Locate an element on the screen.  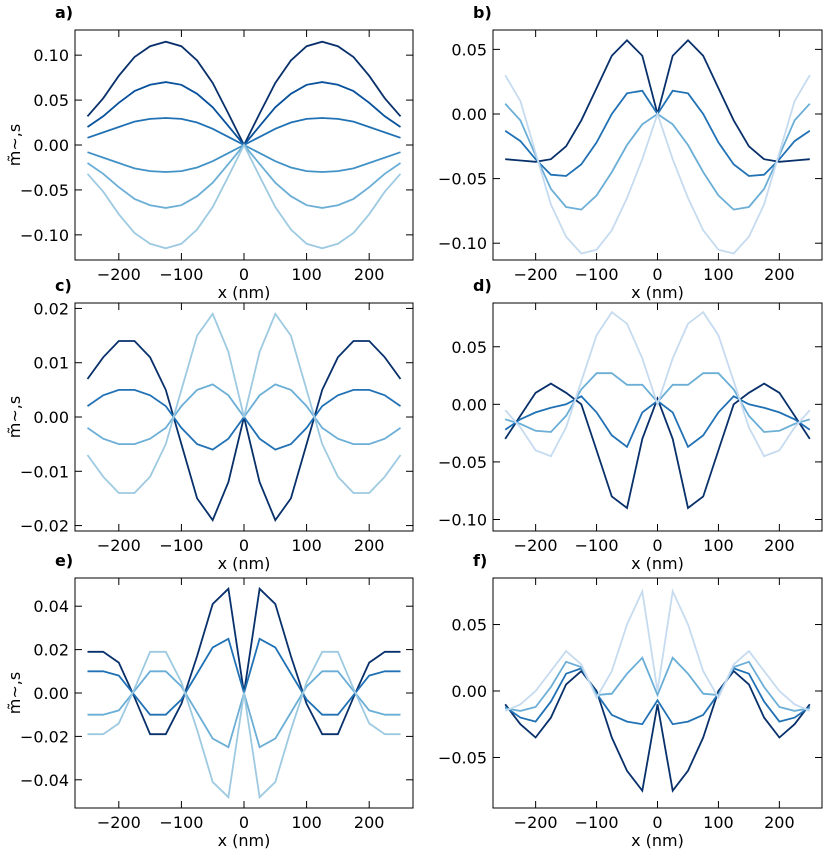
y-tick-label: 0.01 is located at coordinates (51, 363).